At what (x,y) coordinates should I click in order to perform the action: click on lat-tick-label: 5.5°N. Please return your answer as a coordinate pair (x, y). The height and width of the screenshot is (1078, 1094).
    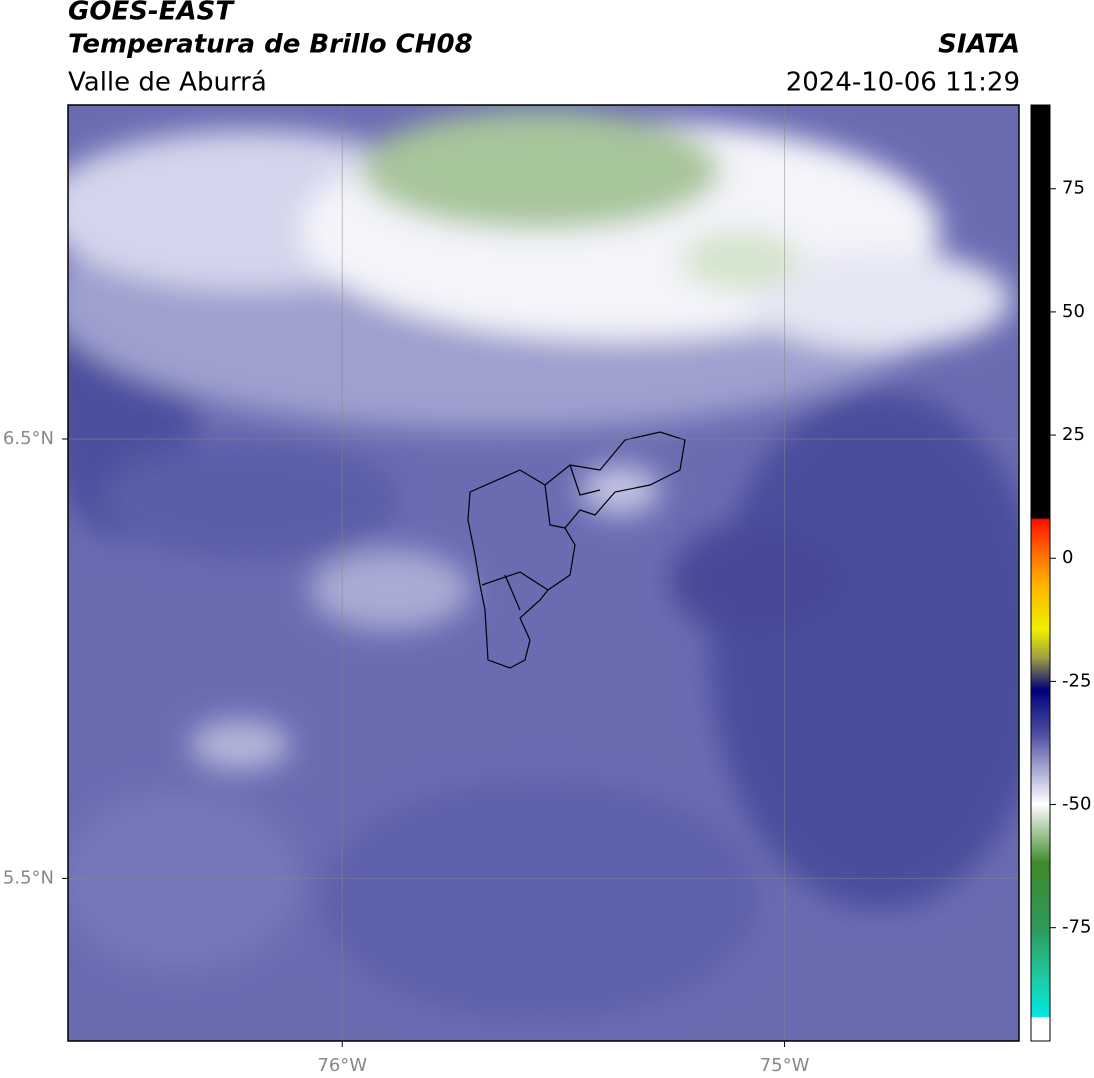
    Looking at the image, I should click on (28, 877).